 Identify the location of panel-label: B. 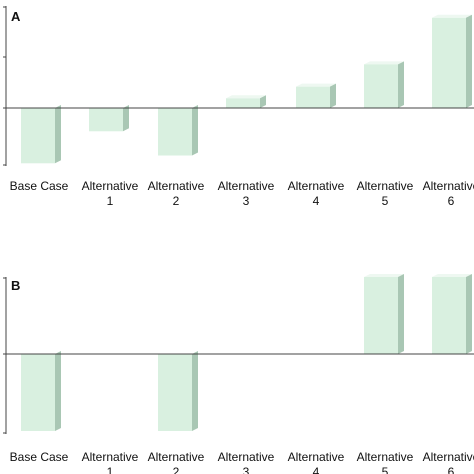
(15, 285).